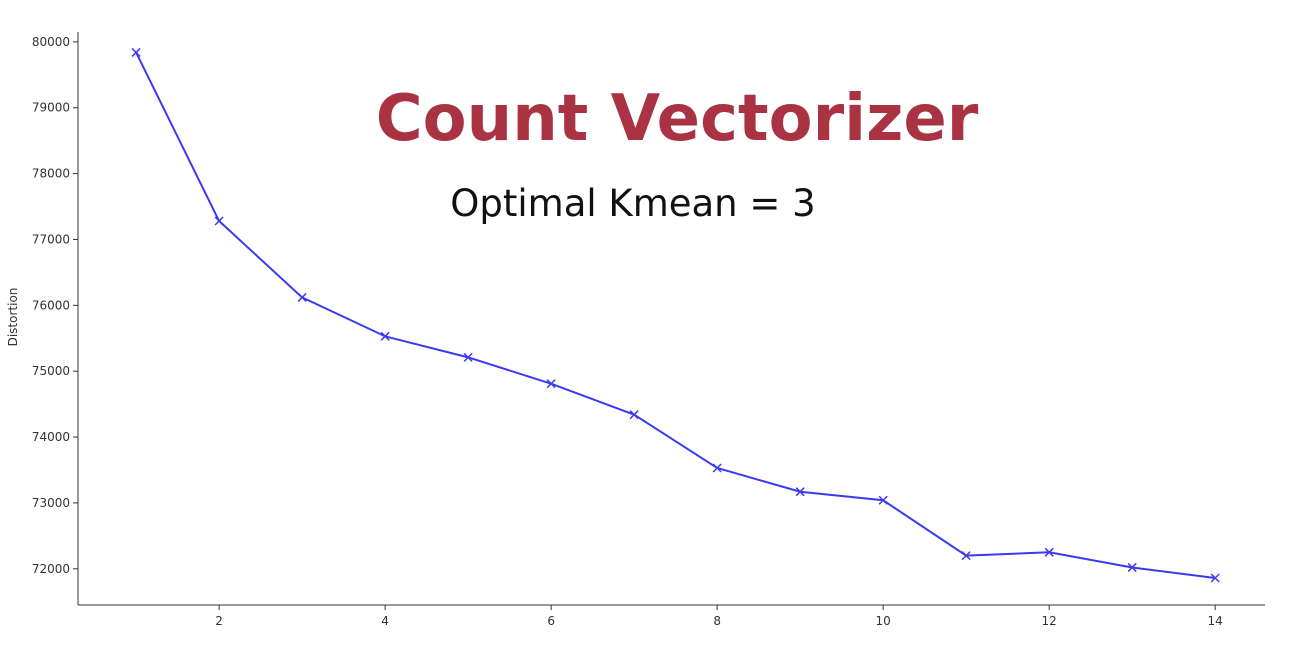 The width and height of the screenshot is (1315, 654). What do you see at coordinates (13, 317) in the screenshot?
I see `y-axis-label: Distortion` at bounding box center [13, 317].